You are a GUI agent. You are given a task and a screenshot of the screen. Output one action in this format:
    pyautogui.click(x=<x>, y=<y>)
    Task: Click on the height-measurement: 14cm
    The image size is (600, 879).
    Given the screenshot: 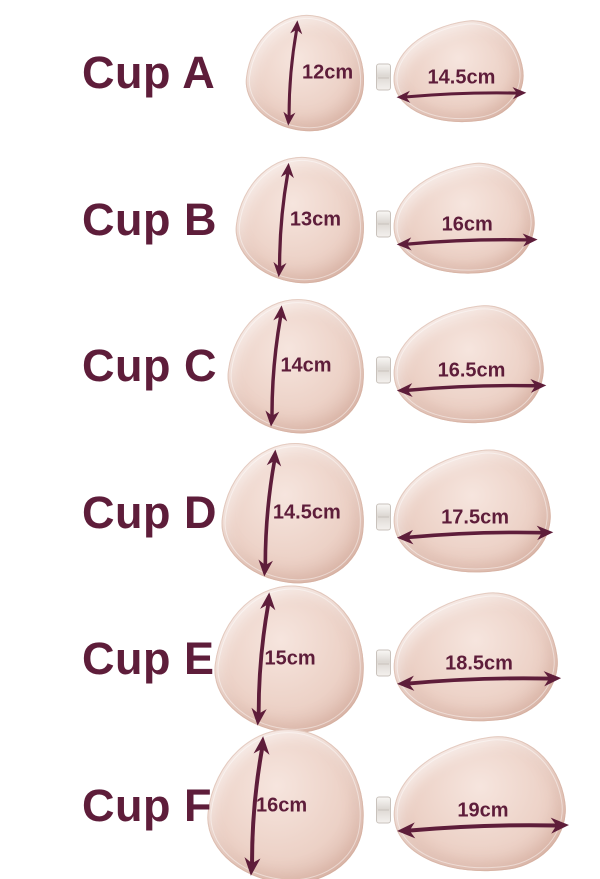 What is the action you would take?
    pyautogui.click(x=306, y=365)
    